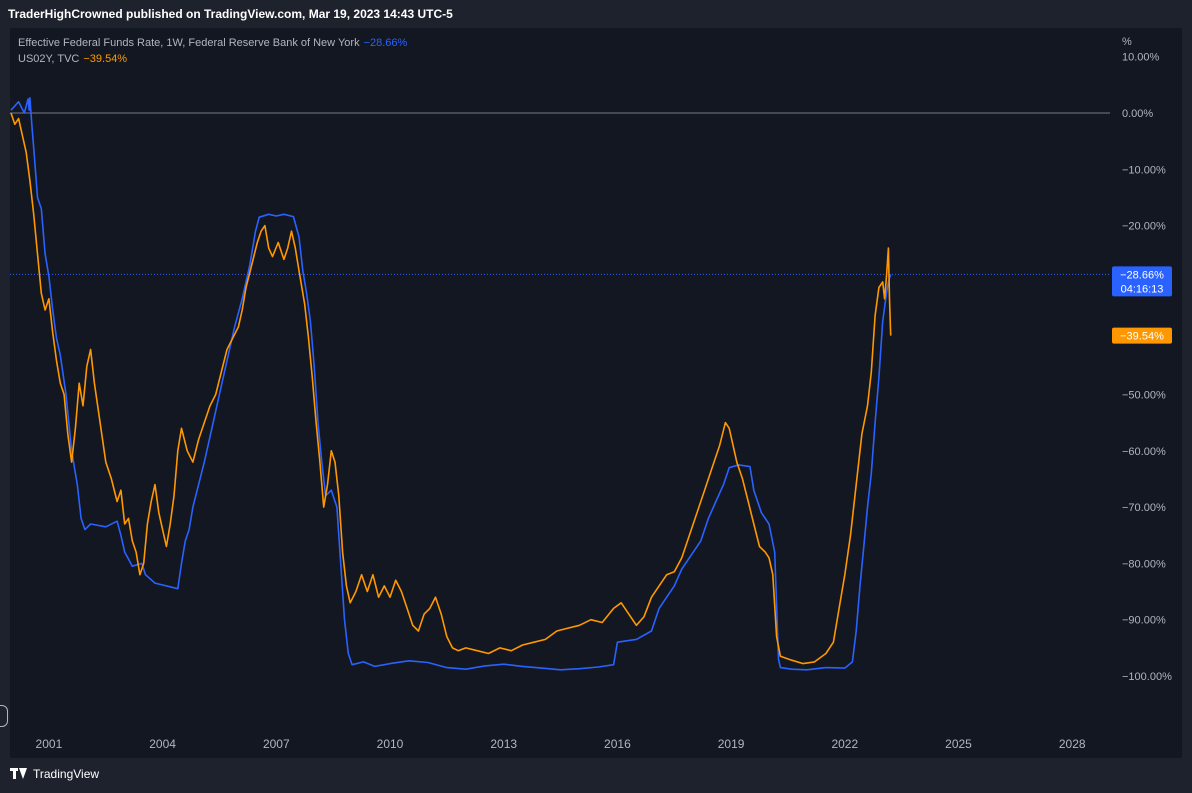 This screenshot has width=1192, height=793. I want to click on legend-row-us02y: US02Y, TVC −39.54%, so click(212, 59).